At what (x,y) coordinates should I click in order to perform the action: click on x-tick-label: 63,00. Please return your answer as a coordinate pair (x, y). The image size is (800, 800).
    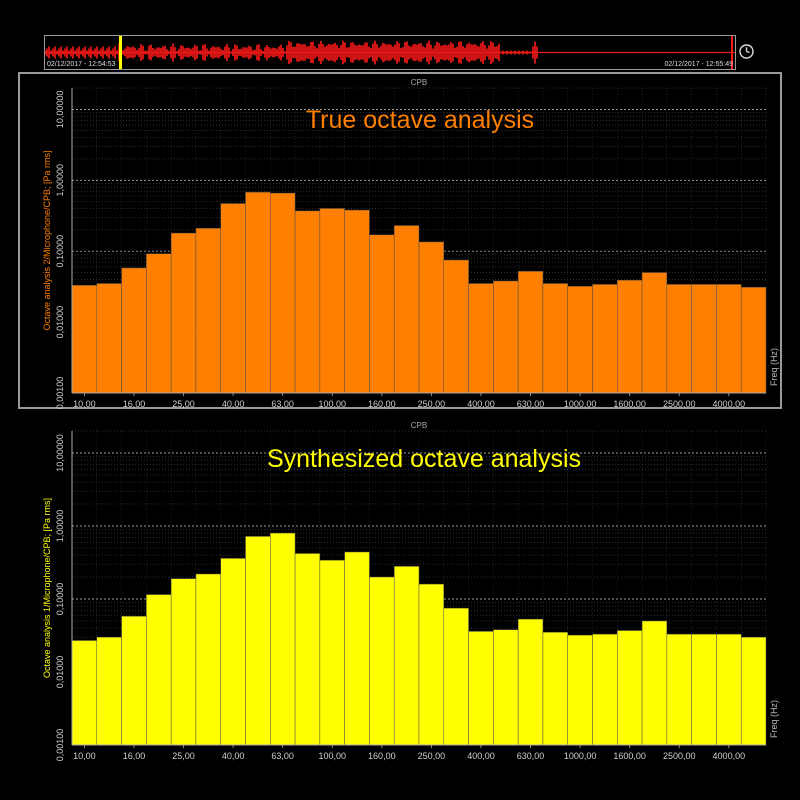
    Looking at the image, I should click on (282, 756).